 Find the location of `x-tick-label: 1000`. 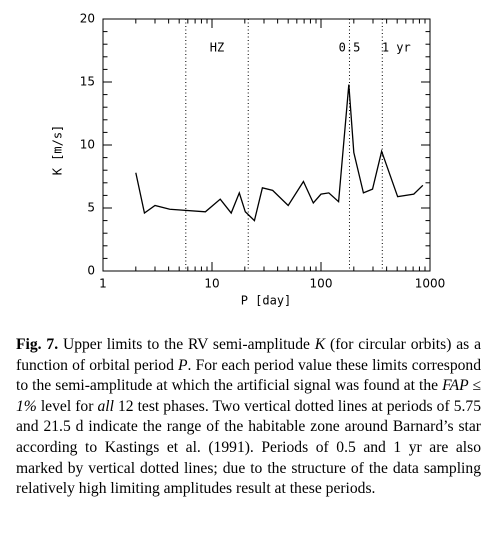

x-tick-label: 1000 is located at coordinates (430, 284).